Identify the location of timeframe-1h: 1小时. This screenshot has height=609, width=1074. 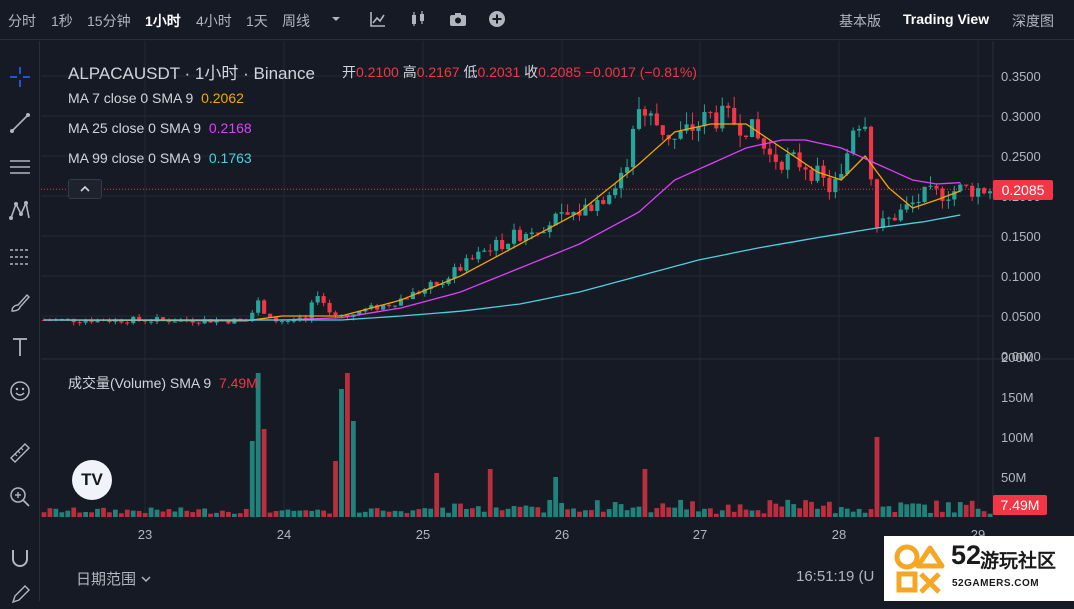
(163, 21).